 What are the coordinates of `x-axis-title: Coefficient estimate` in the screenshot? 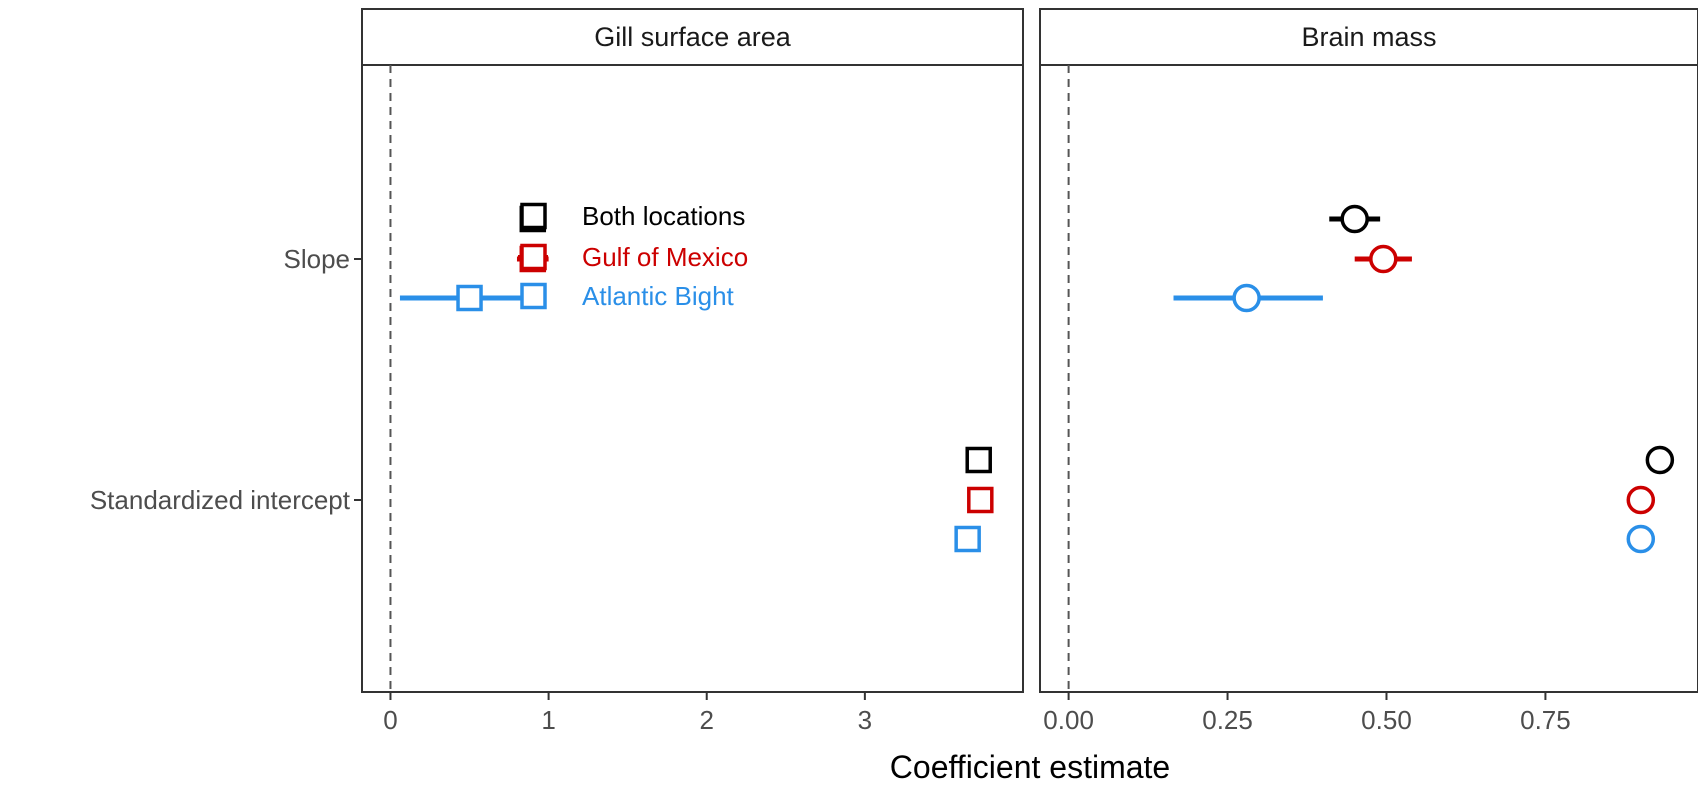 It's located at (1030, 767).